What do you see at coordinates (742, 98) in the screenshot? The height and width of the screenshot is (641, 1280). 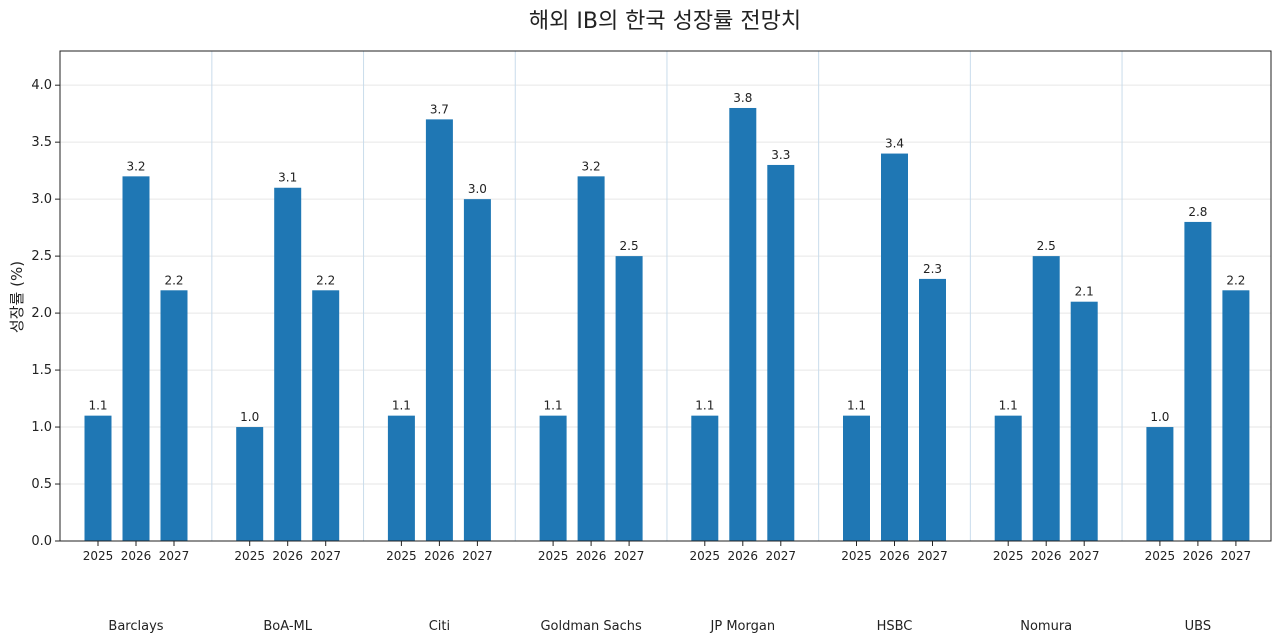 I see `bar-value-label: 3.8` at bounding box center [742, 98].